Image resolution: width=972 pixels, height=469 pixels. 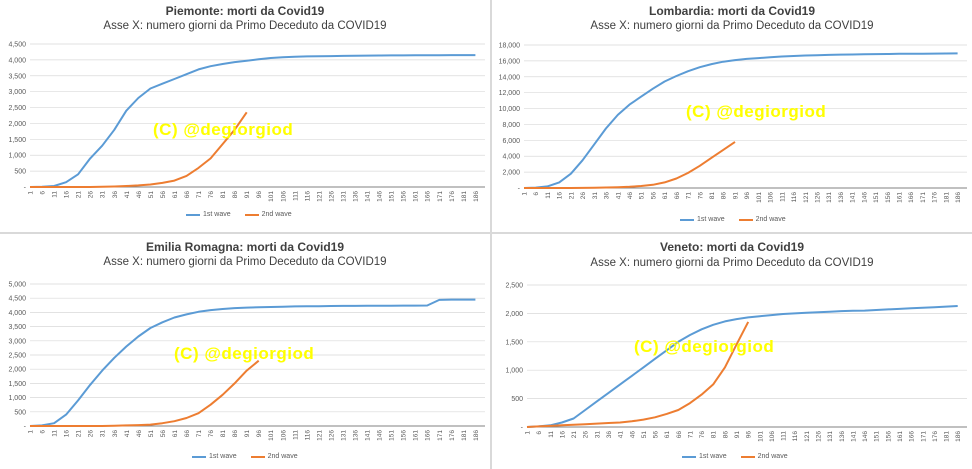 What do you see at coordinates (31, 432) in the screenshot?
I see `x-tick-label: 1` at bounding box center [31, 432].